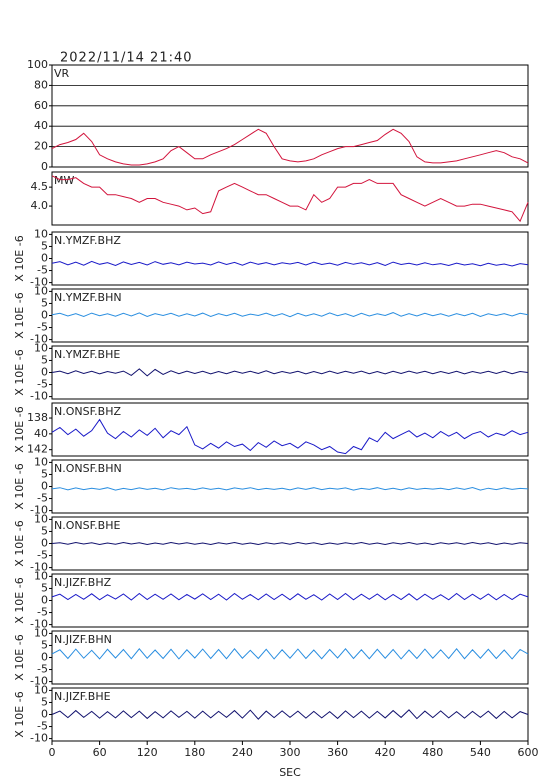  Describe the element at coordinates (37, 64) in the screenshot. I see `y-tick-label: 100` at that location.